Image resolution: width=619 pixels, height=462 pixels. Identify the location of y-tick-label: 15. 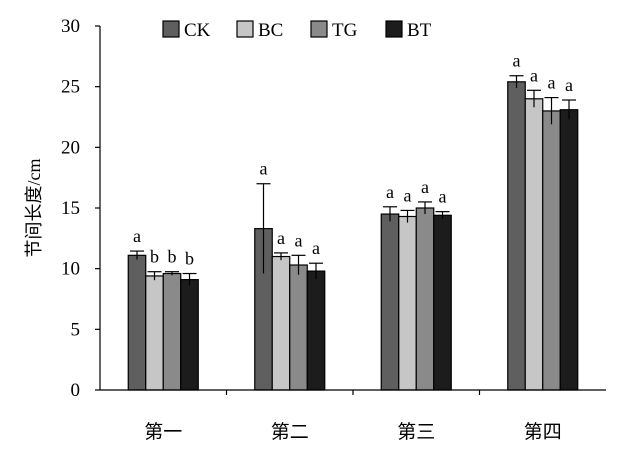
(70, 208).